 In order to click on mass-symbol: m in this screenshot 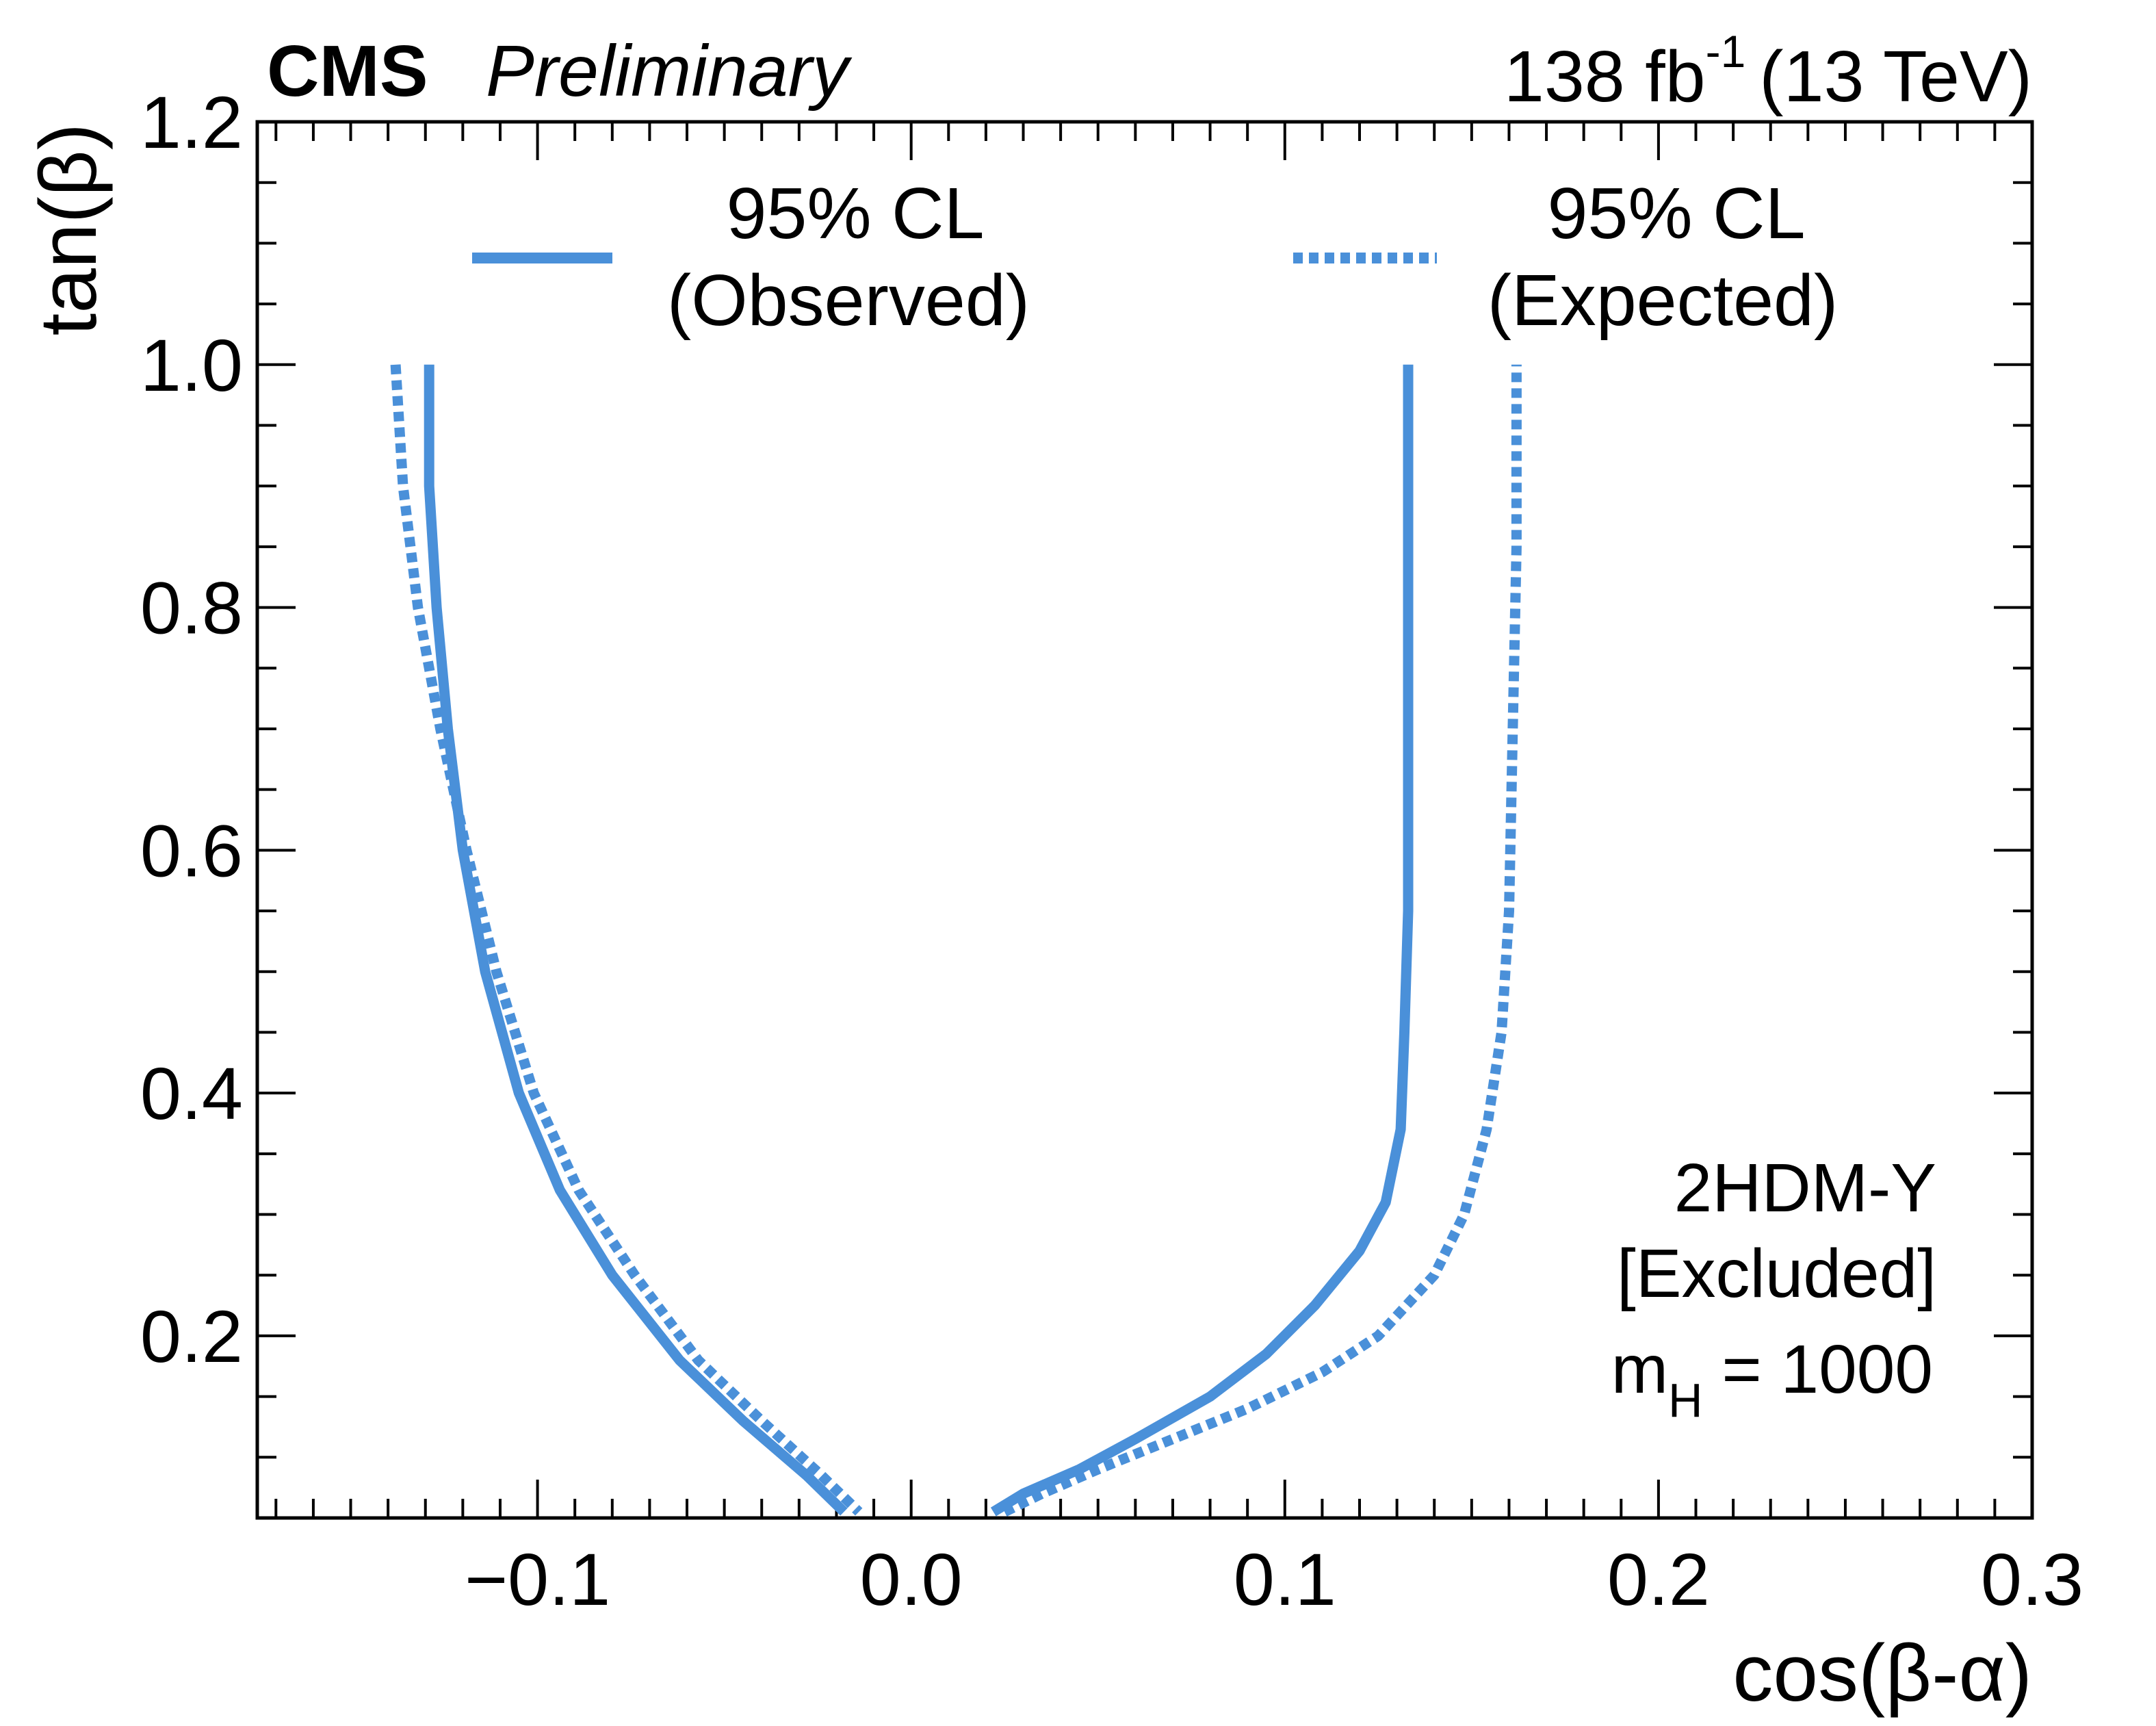, I will do `click(1639, 1369)`.